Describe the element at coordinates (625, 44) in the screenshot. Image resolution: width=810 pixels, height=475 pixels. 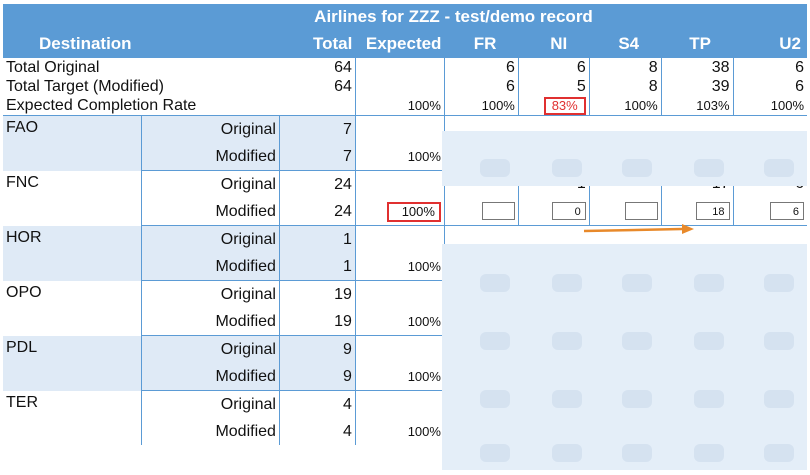
I see `header-s4: S4` at that location.